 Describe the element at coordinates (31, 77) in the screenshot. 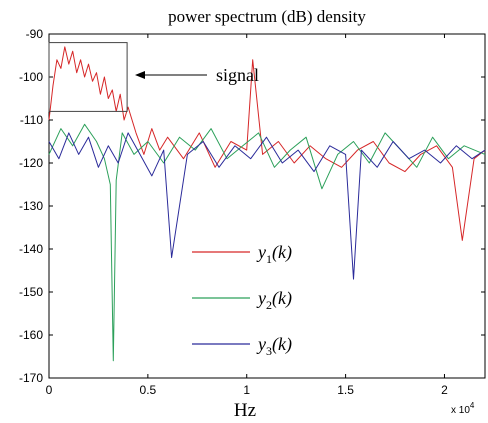

I see `y-tick-label: -100` at that location.